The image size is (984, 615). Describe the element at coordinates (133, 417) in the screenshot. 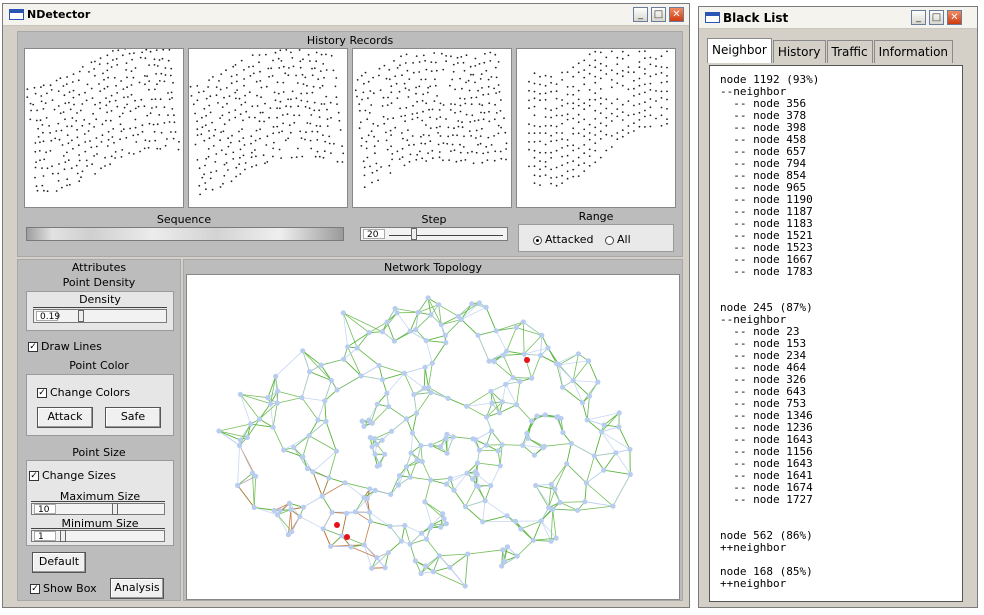

I see `safe-button: Safe` at that location.